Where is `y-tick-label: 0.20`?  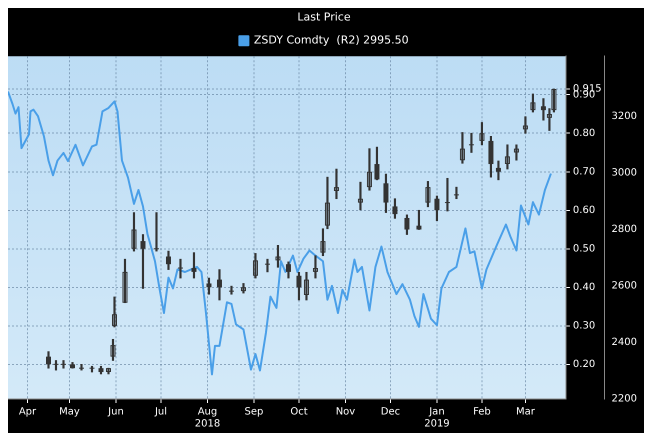 y-tick-label: 0.20 is located at coordinates (584, 364).